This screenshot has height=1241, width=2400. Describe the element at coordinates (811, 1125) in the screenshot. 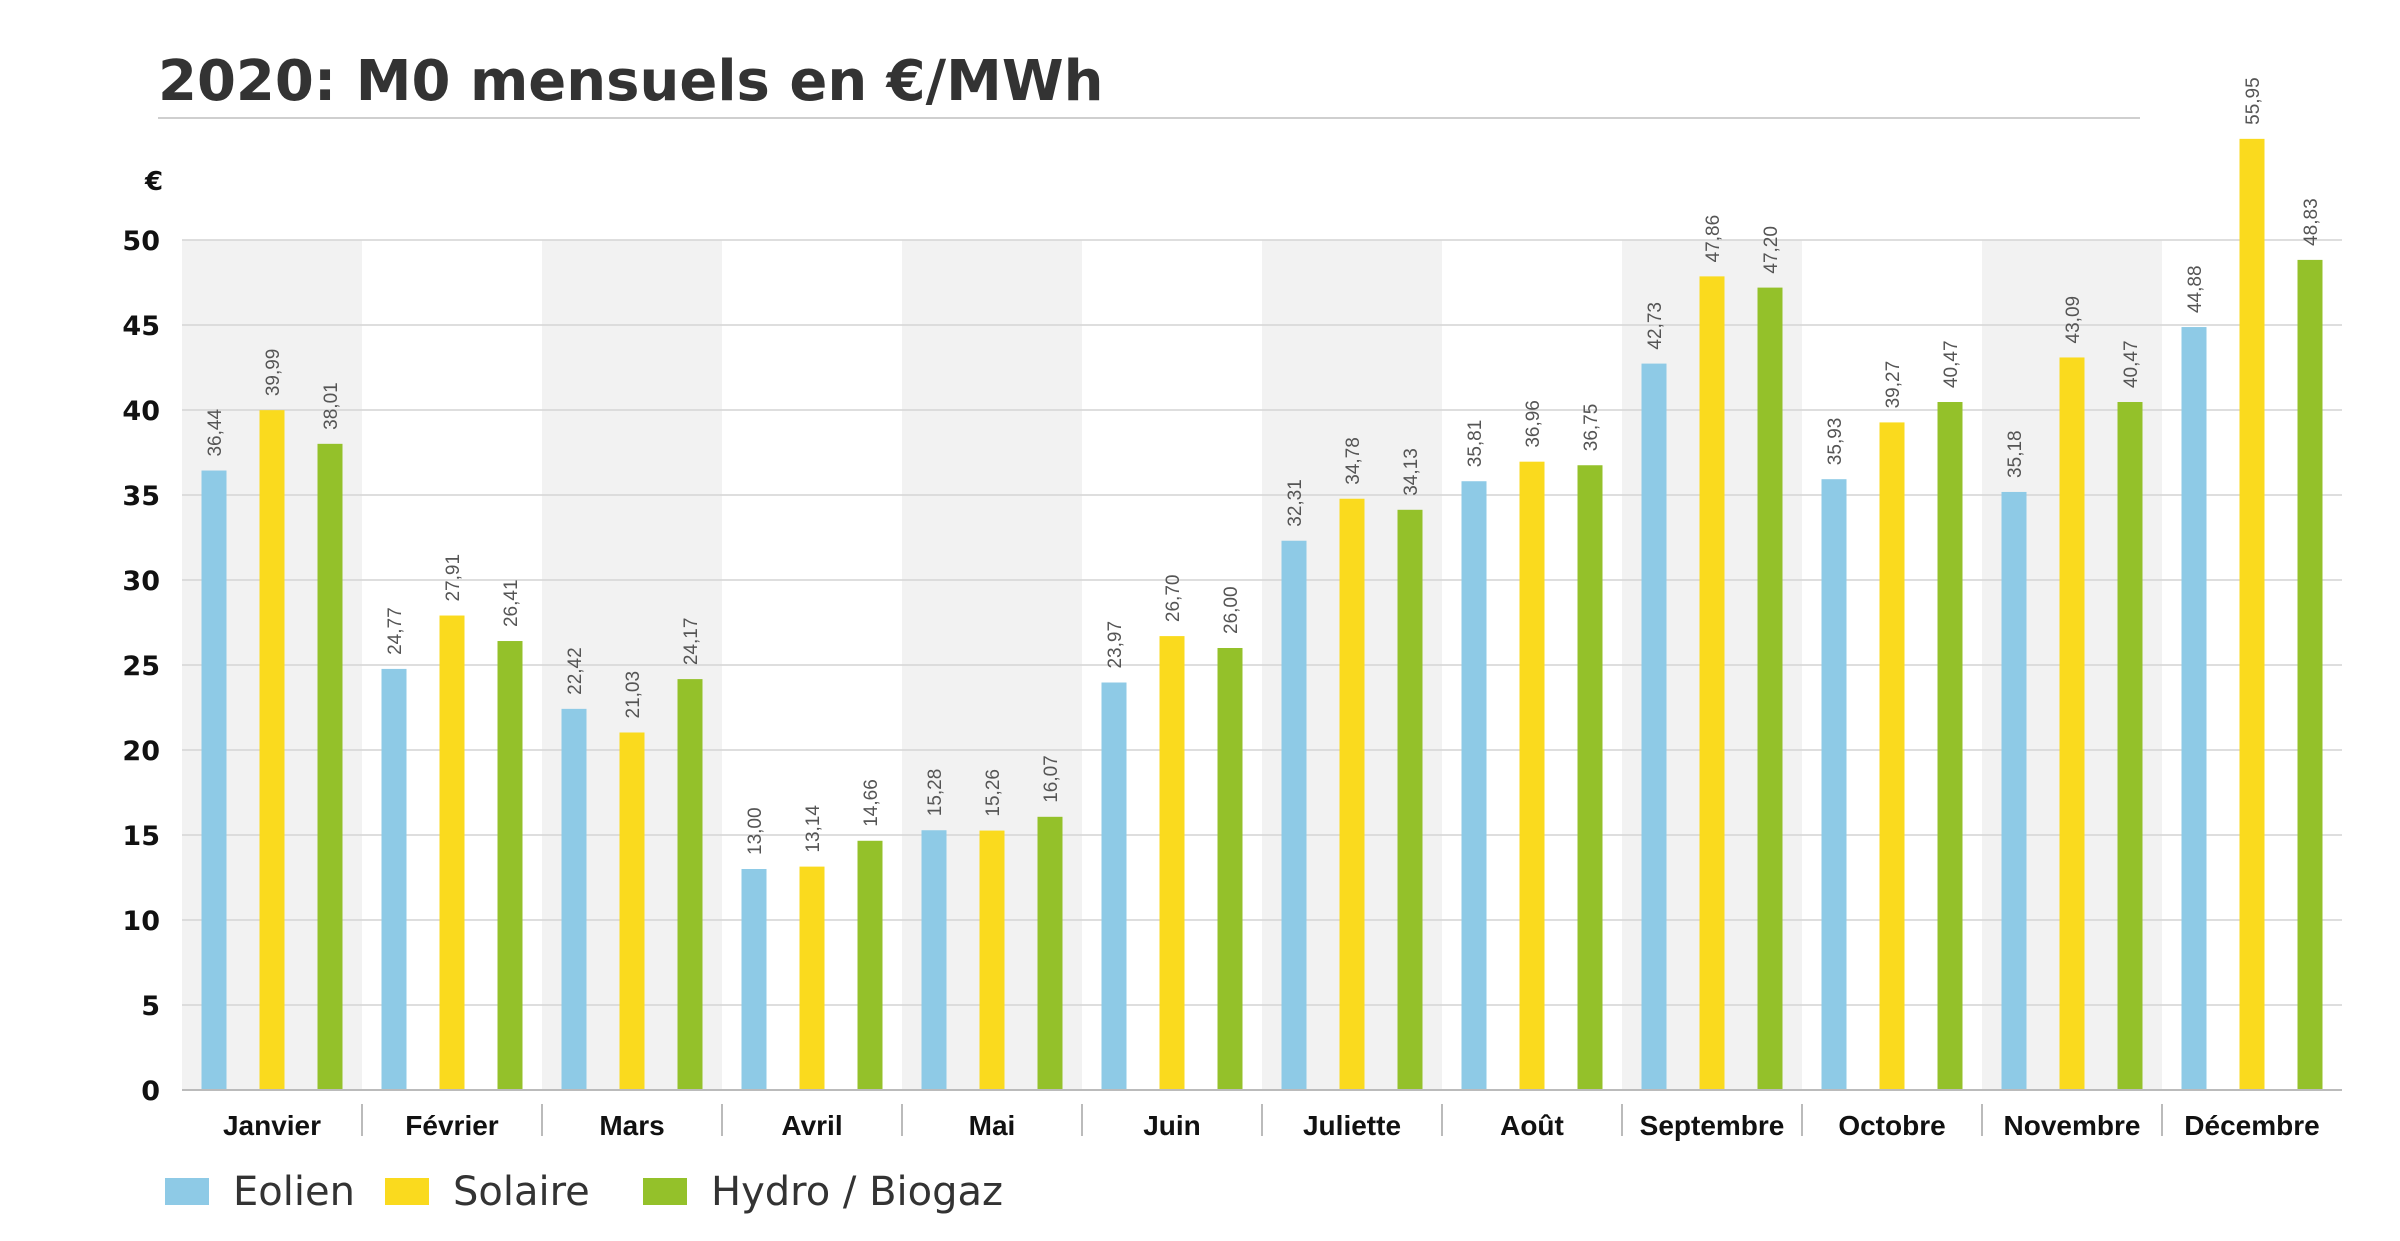

I see `x-tick-label: Avril` at that location.